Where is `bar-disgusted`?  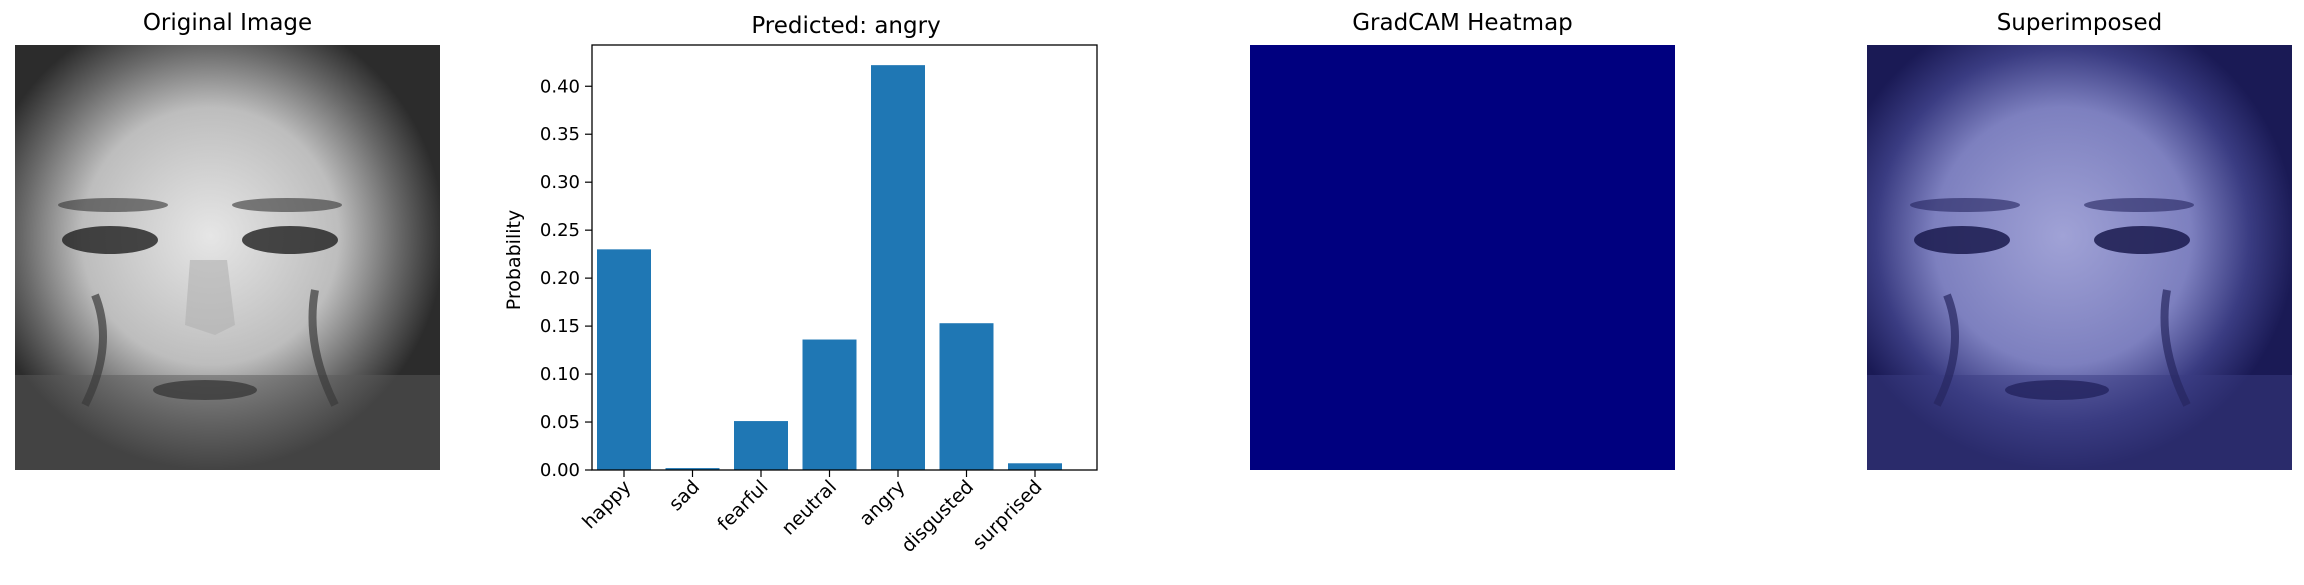
bar-disgusted is located at coordinates (966, 396).